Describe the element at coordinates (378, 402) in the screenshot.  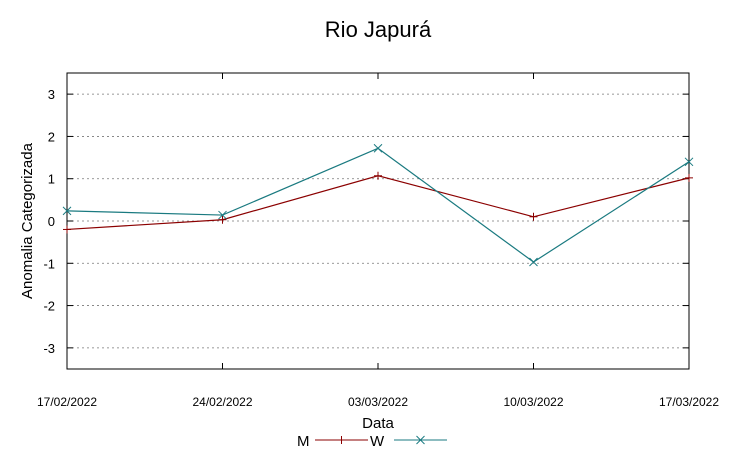
I see `xtick-label: 03/03/2022` at that location.